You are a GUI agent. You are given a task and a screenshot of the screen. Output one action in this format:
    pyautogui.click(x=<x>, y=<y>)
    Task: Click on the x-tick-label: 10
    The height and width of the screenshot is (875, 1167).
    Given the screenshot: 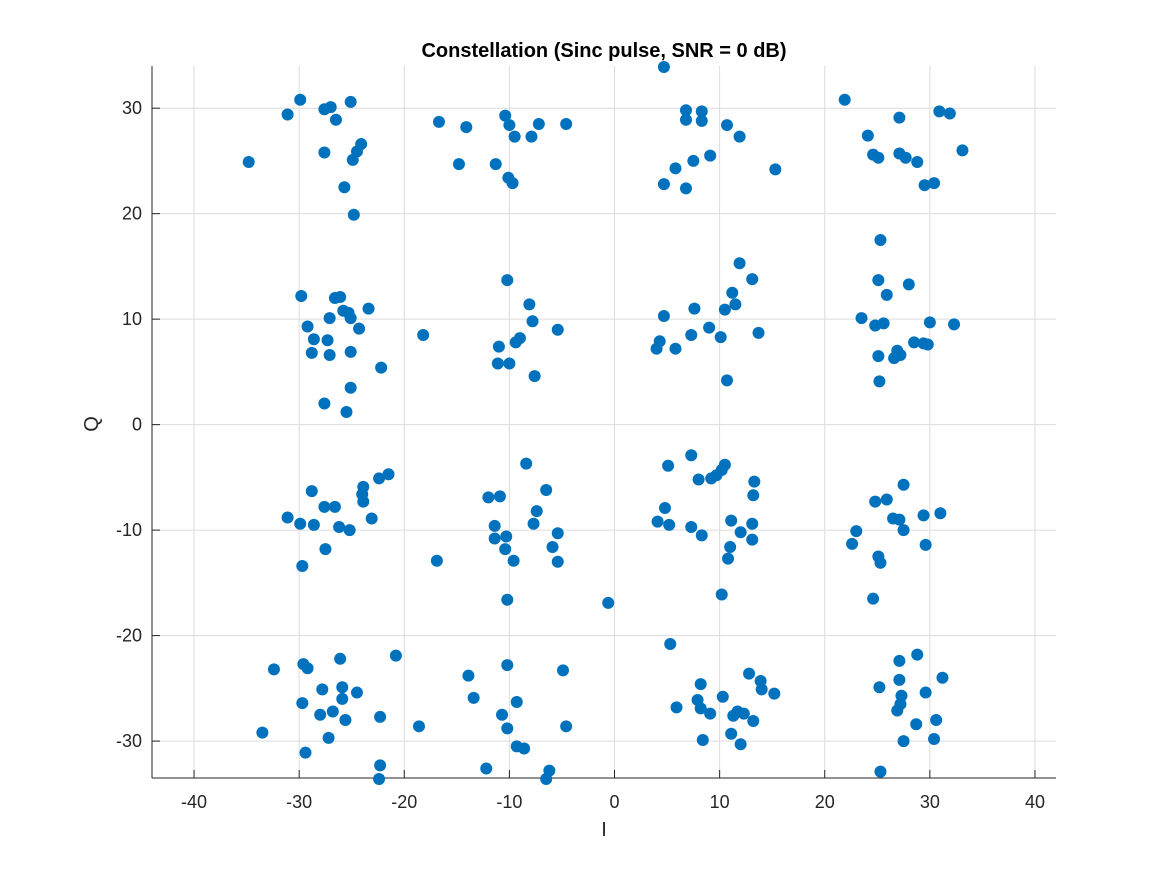 What is the action you would take?
    pyautogui.click(x=720, y=802)
    